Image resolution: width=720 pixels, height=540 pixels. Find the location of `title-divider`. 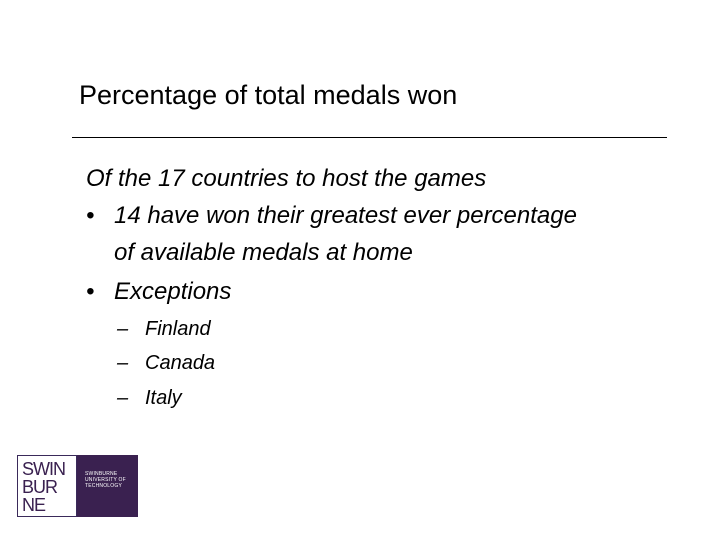

title-divider is located at coordinates (369, 137).